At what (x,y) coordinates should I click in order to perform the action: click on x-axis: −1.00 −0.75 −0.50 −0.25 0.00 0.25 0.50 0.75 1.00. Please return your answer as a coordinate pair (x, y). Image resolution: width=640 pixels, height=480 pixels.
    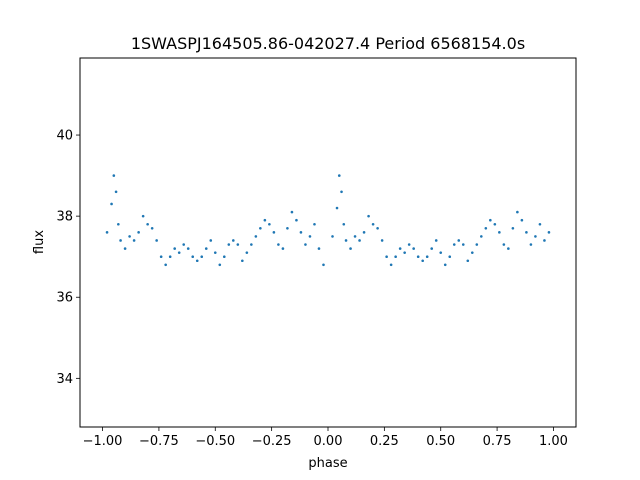
    Looking at the image, I should click on (325, 438).